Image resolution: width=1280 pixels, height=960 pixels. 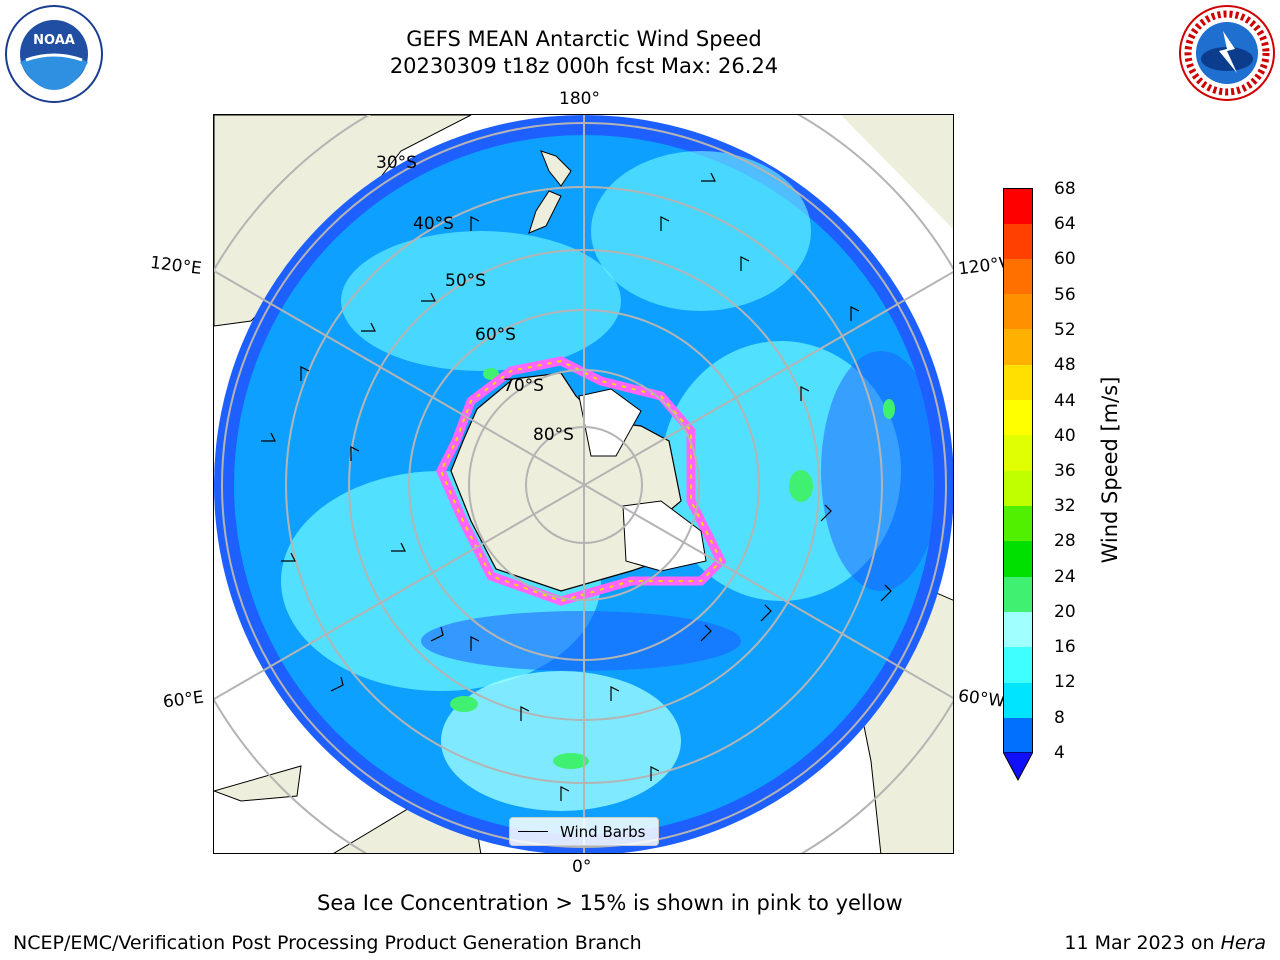 What do you see at coordinates (1065, 295) in the screenshot?
I see `colorbar-tick: 56` at bounding box center [1065, 295].